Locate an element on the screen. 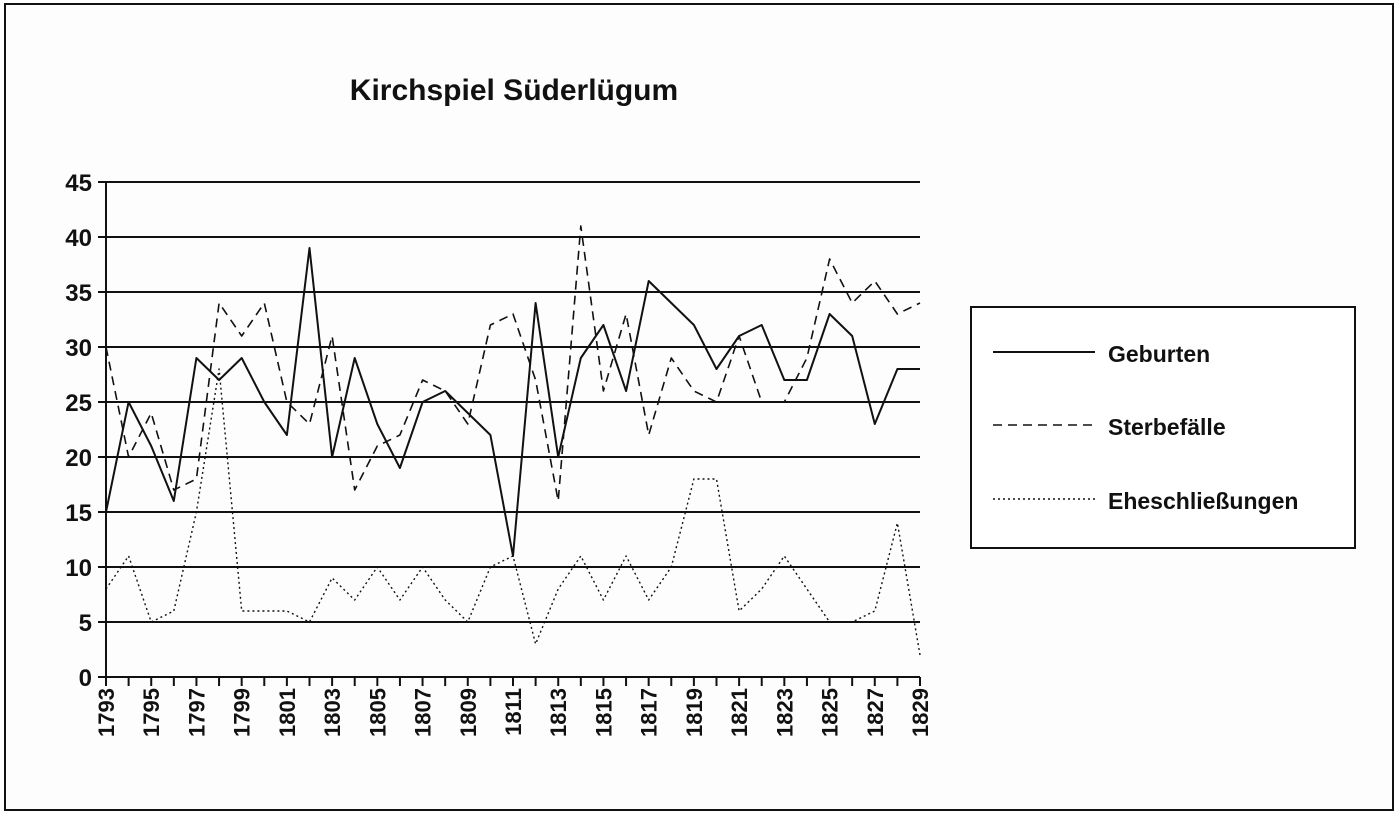 This screenshot has height=817, width=1400. y-tick-label: 5 is located at coordinates (85, 623).